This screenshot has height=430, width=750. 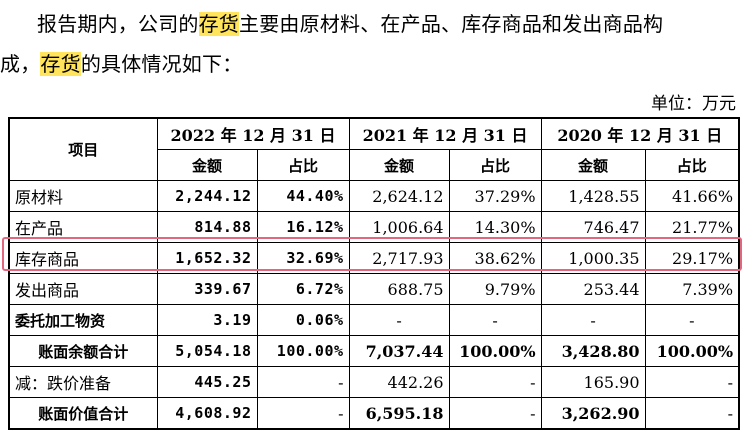 I want to click on cell-value: 3.19, so click(x=207, y=320).